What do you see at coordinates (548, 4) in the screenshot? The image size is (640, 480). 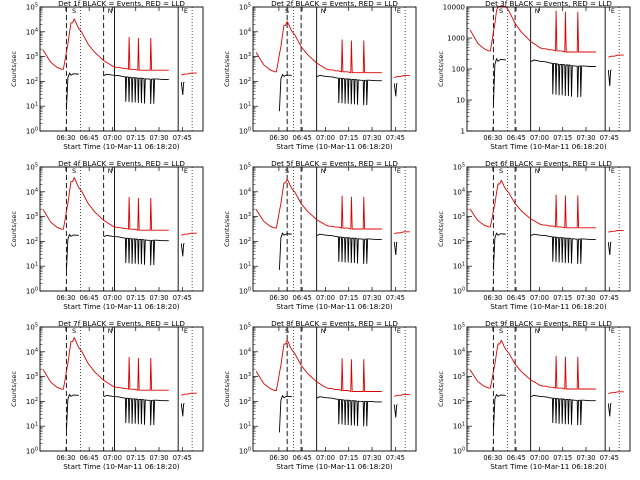 I see `panel-title: Det 3f BLACK = Events, RED = LLD` at bounding box center [548, 4].